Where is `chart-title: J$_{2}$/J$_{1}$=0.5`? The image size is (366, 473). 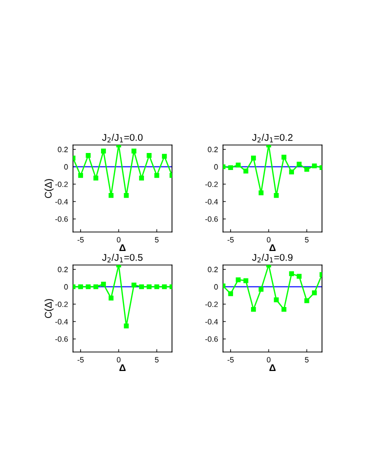 chart-title: J$_{2}$/J$_{1}$=0.5 is located at coordinates (122, 258).